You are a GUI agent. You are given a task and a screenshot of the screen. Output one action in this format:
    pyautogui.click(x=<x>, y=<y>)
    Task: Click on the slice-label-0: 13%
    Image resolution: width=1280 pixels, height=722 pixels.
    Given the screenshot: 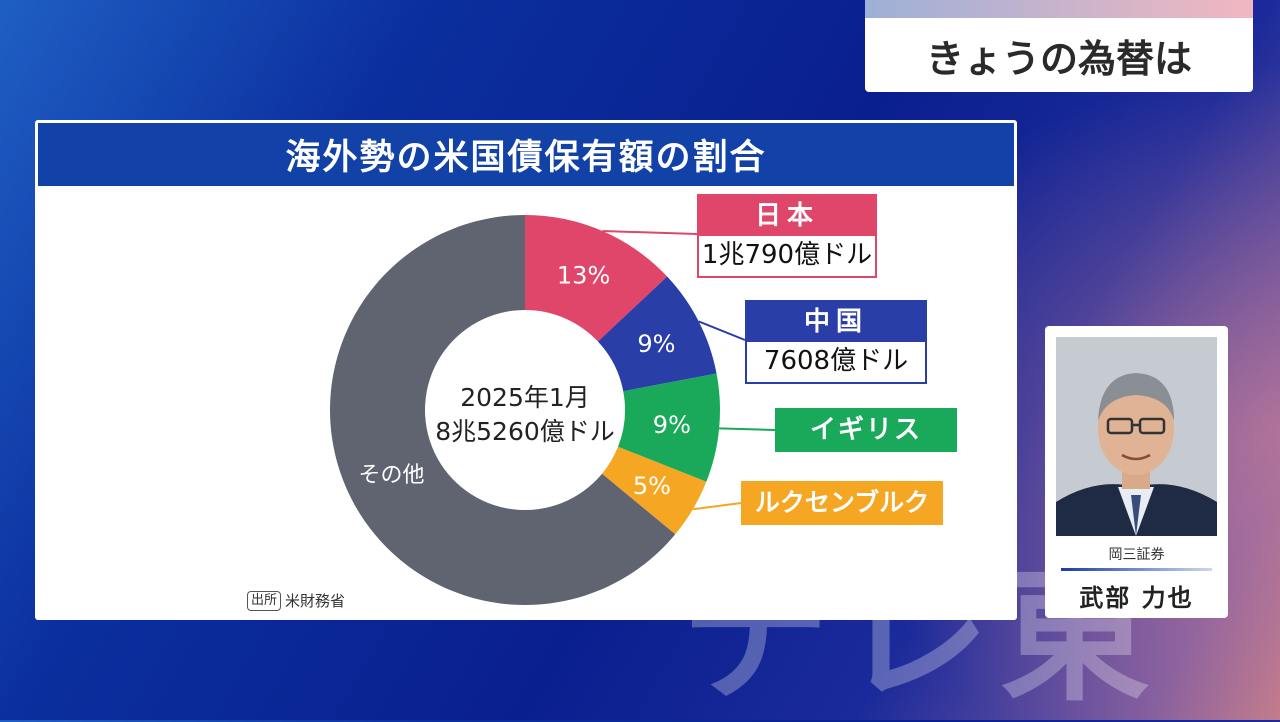 What is the action you would take?
    pyautogui.click(x=583, y=276)
    